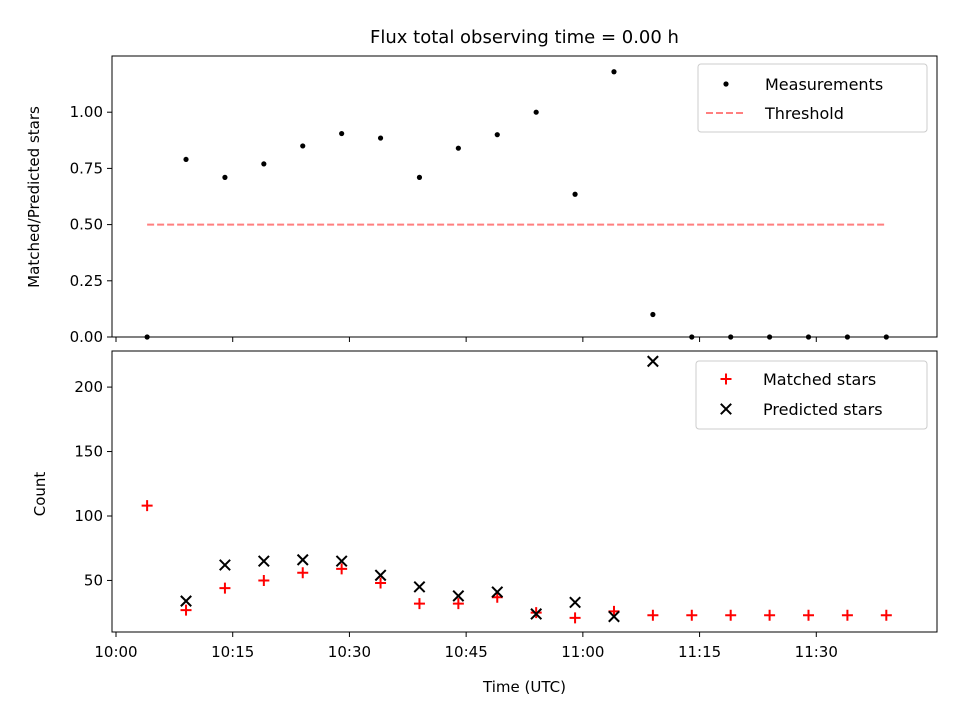 The image size is (960, 720). I want to click on y-tick-label-counts: 150, so click(88, 452).